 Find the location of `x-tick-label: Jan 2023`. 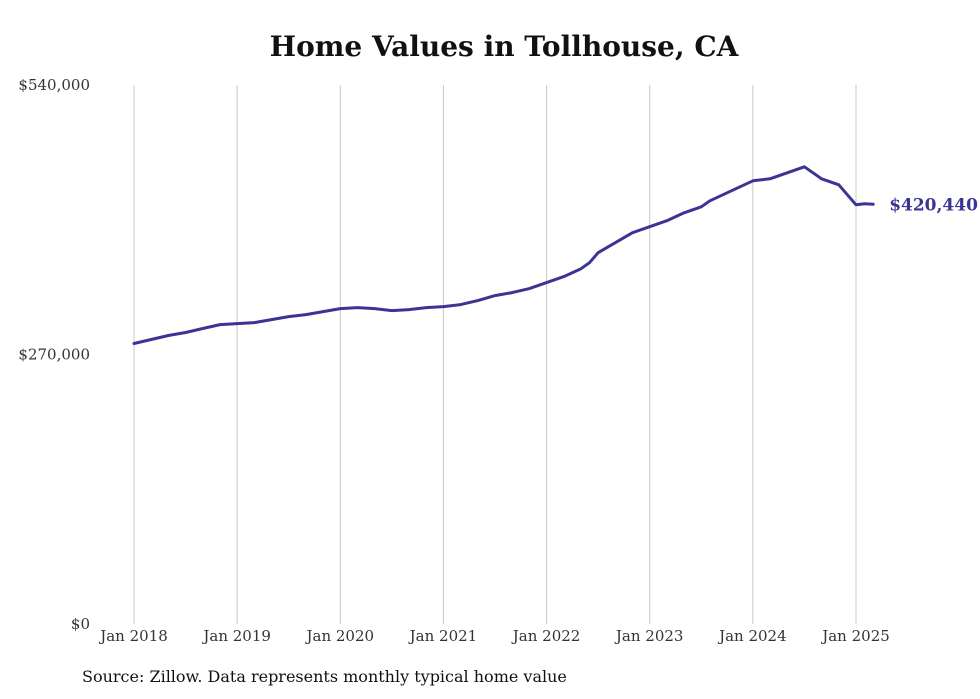

x-tick-label: Jan 2023 is located at coordinates (649, 636).